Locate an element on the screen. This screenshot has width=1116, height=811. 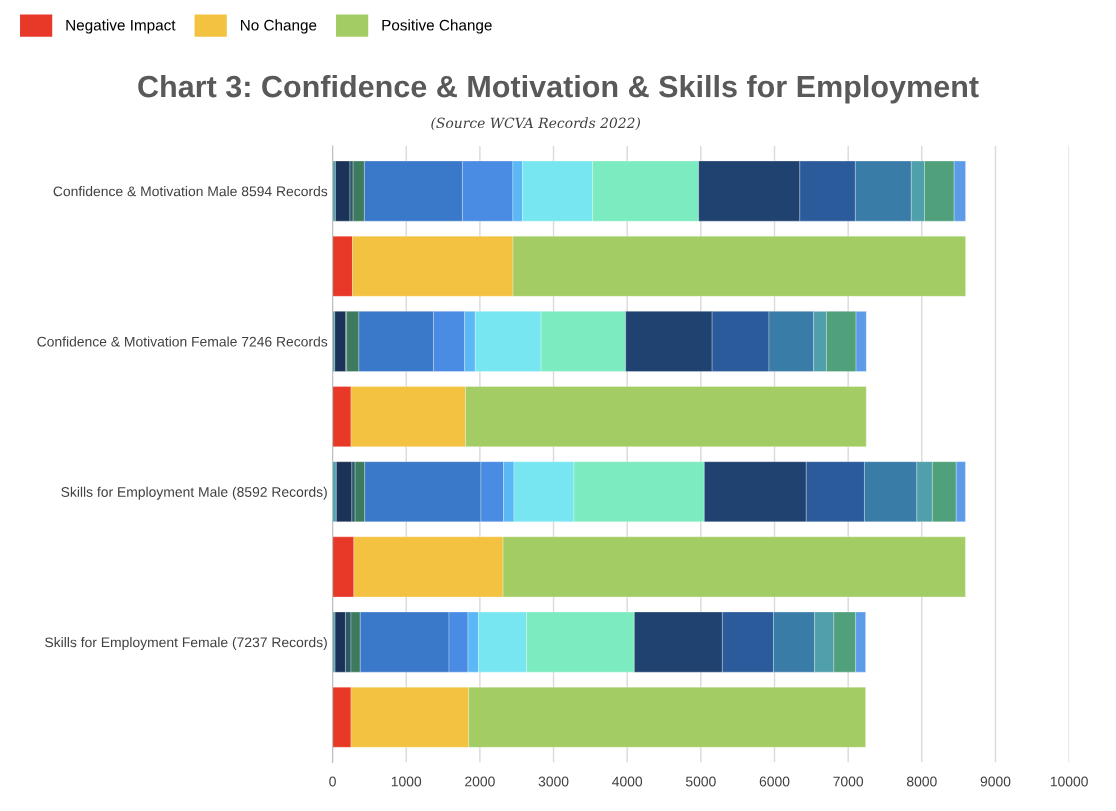
x-tick-label: 0 is located at coordinates (332, 781).